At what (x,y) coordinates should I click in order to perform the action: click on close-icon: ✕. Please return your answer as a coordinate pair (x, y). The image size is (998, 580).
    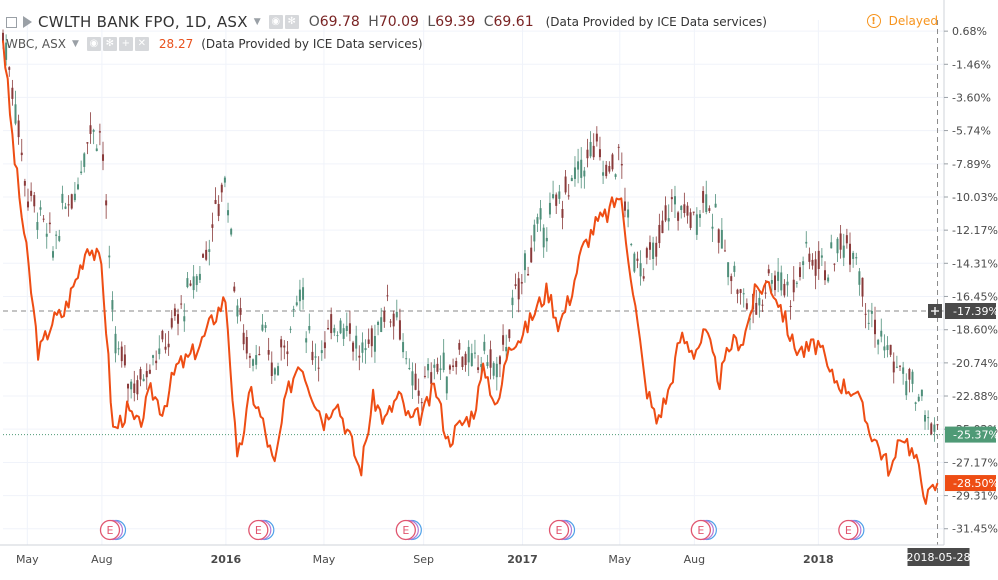
    Looking at the image, I should click on (141, 44).